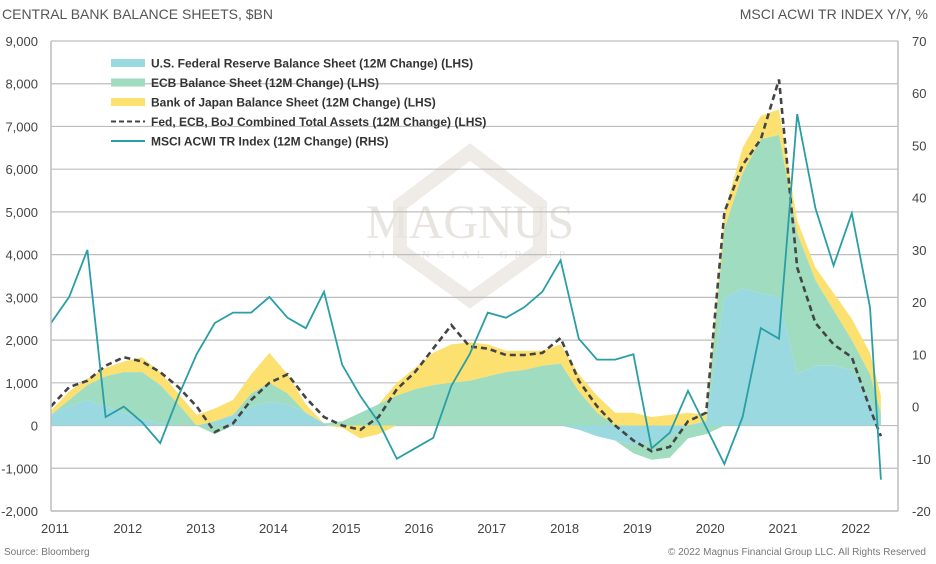  Describe the element at coordinates (470, 222) in the screenshot. I see `watermark-text: MAGNUS` at that location.